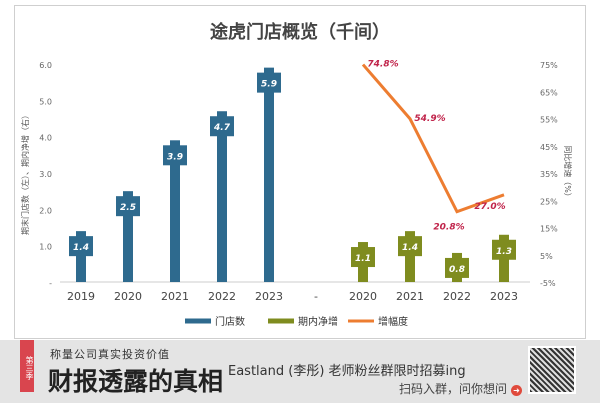  What do you see at coordinates (548, 283) in the screenshot?
I see `right-tick-label: -5%` at bounding box center [548, 283].